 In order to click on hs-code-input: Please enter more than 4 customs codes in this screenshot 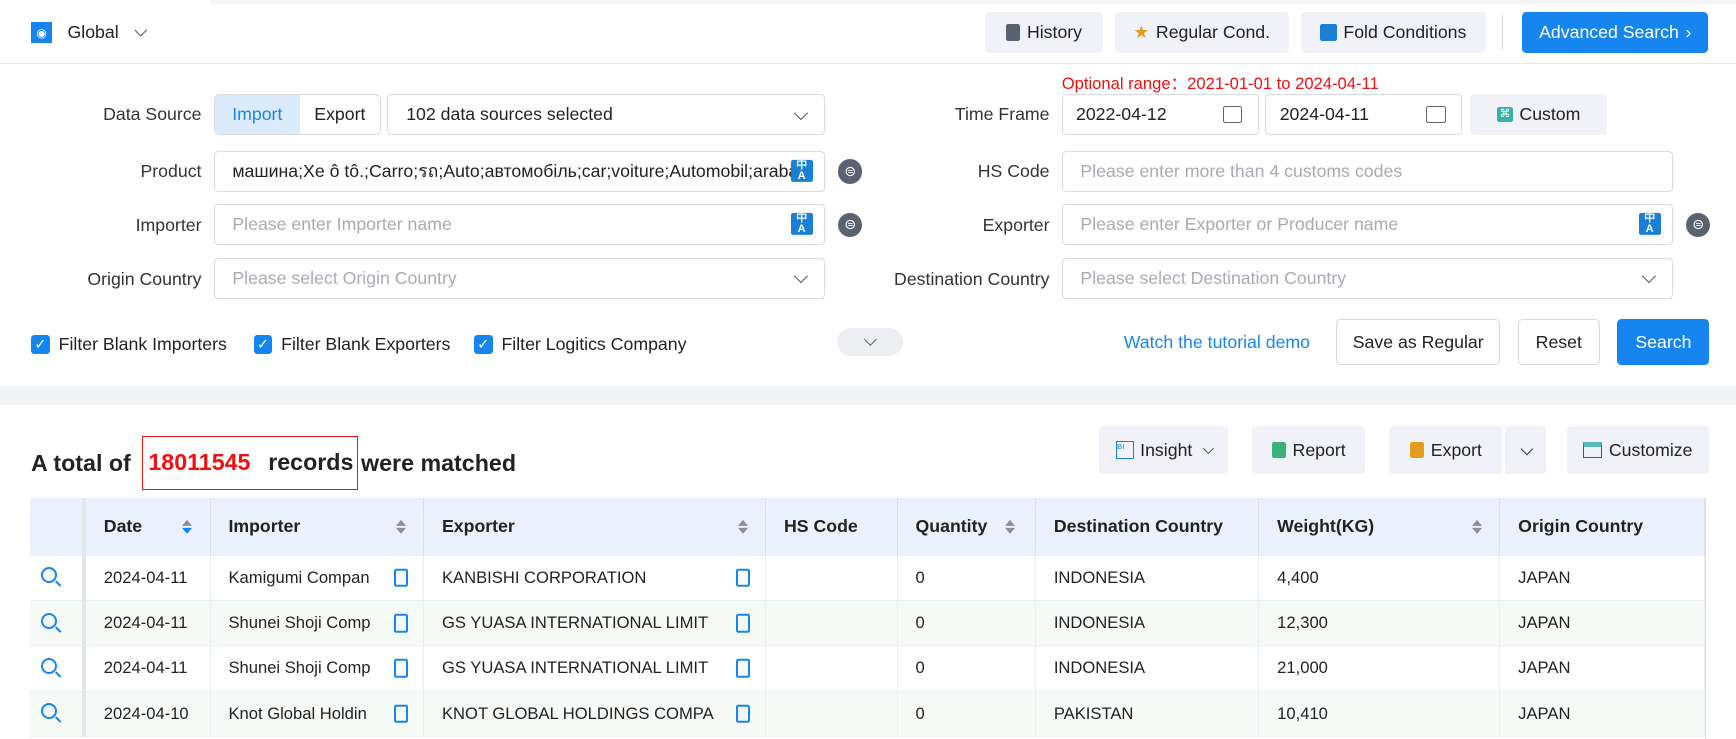, I will do `click(1367, 171)`.